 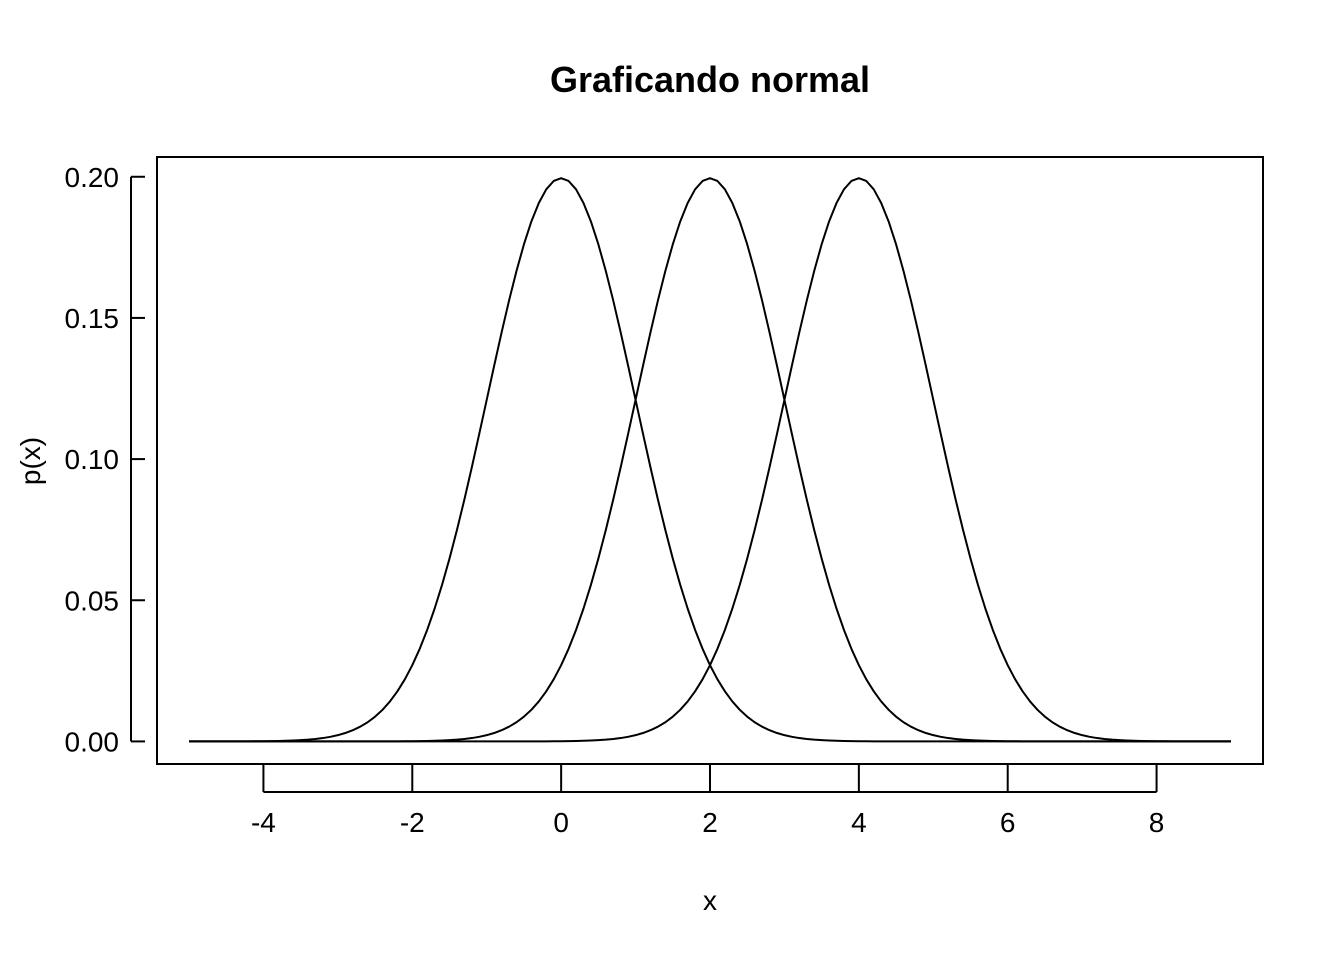 I want to click on x-tick-label: 6, so click(x=1008, y=822).